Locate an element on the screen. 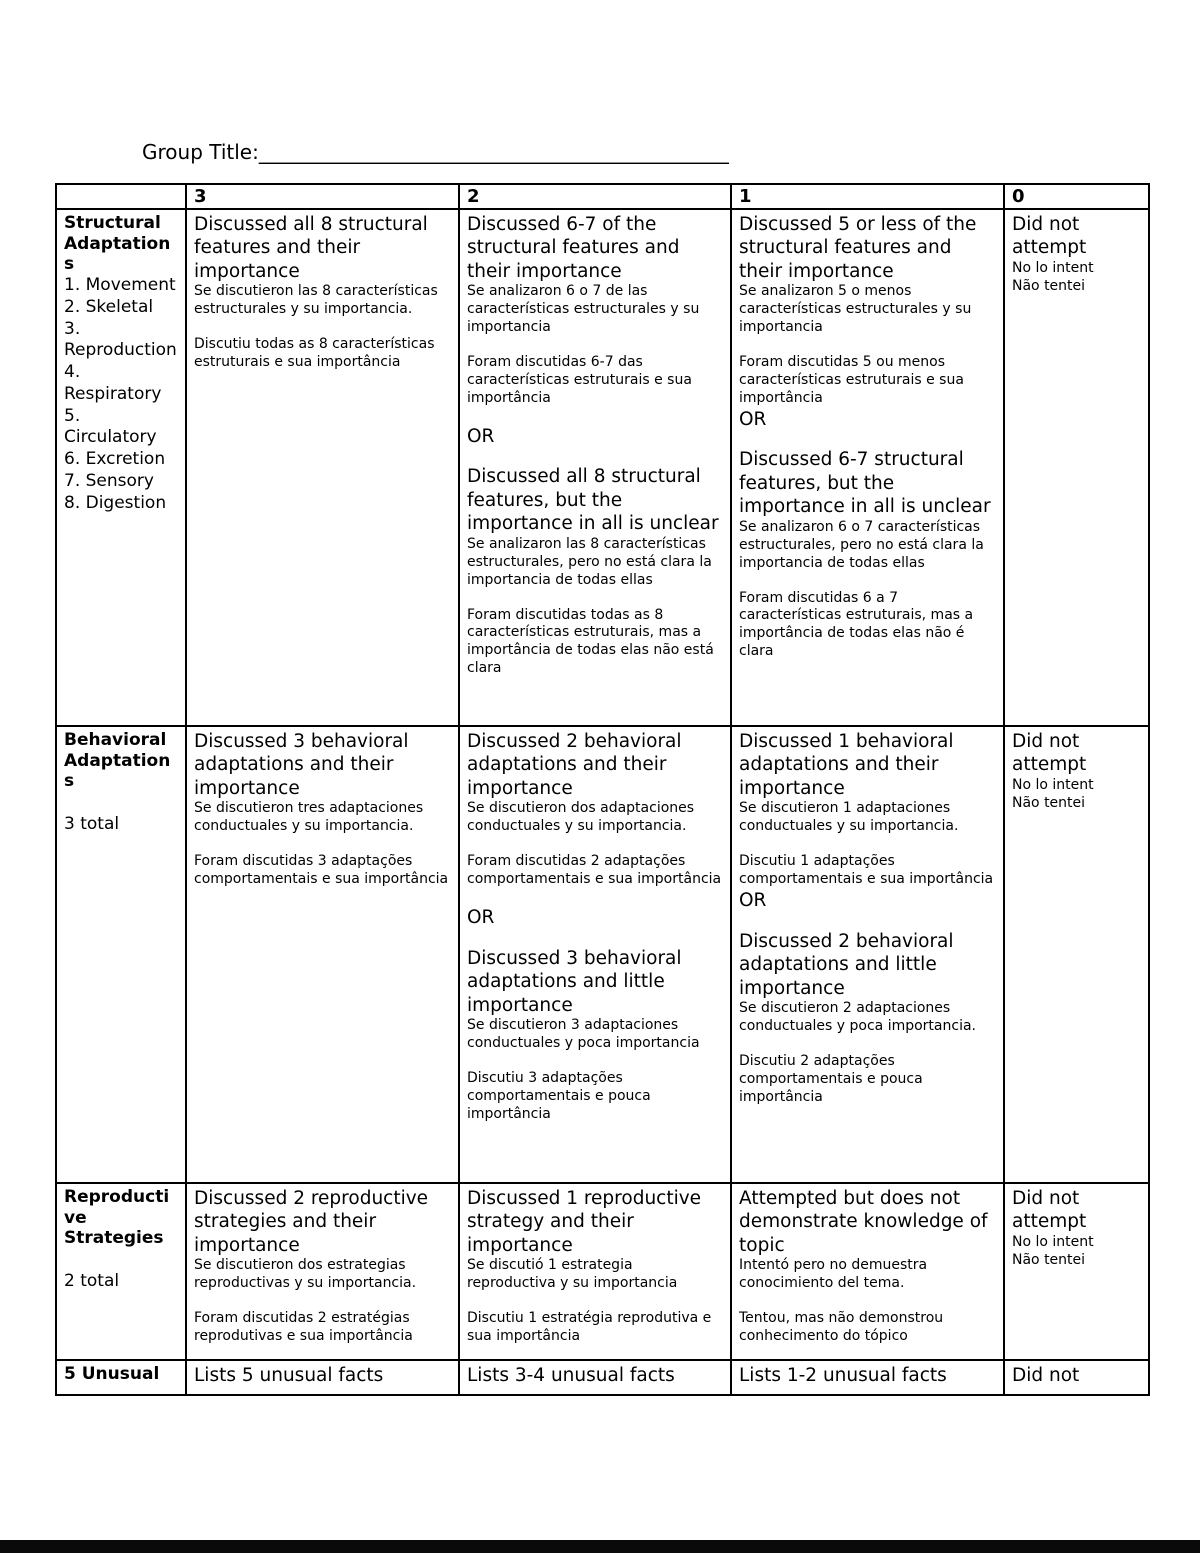  criterion-cell: 5 Unusual is located at coordinates (121, 1377).